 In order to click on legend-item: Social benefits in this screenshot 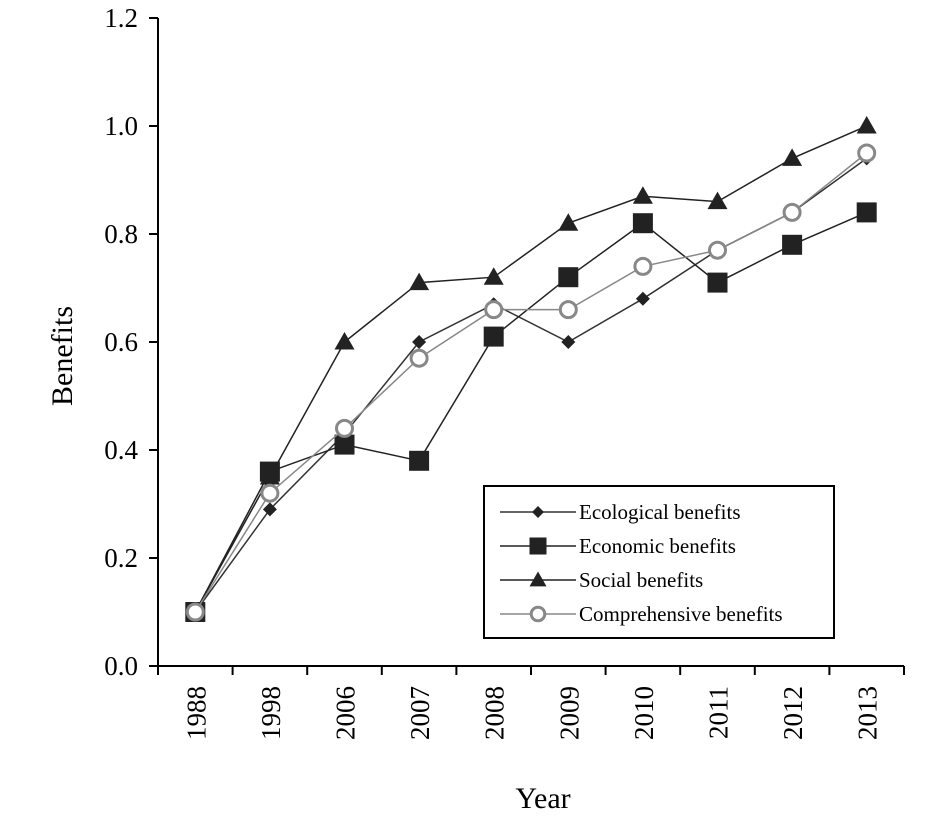, I will do `click(601, 580)`.